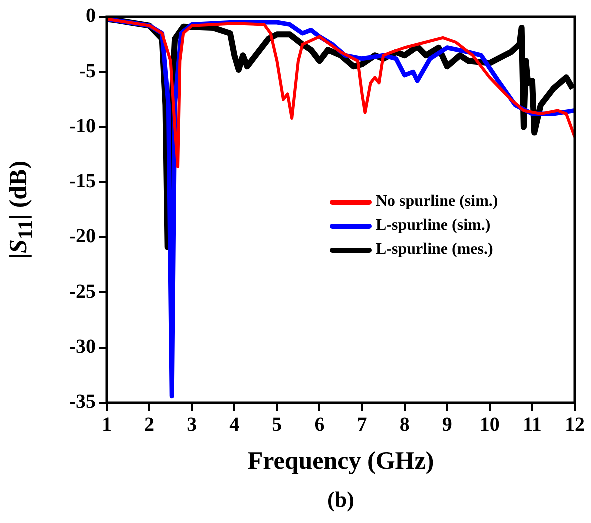 The height and width of the screenshot is (523, 591). What do you see at coordinates (319, 425) in the screenshot?
I see `x-tick-label: 6` at bounding box center [319, 425].